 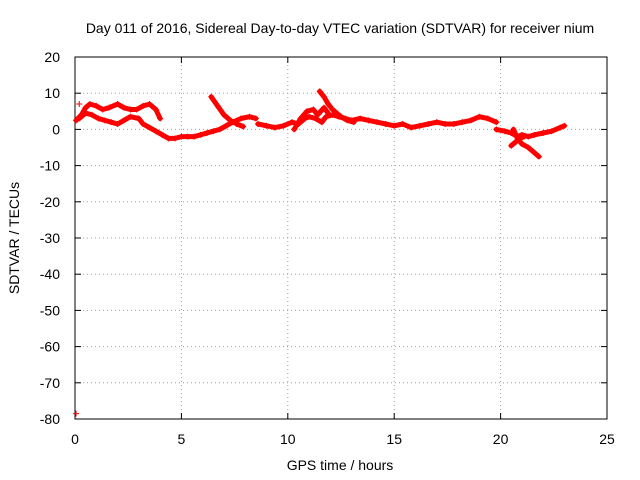 I want to click on y-tick-label: -70, so click(x=50, y=383).